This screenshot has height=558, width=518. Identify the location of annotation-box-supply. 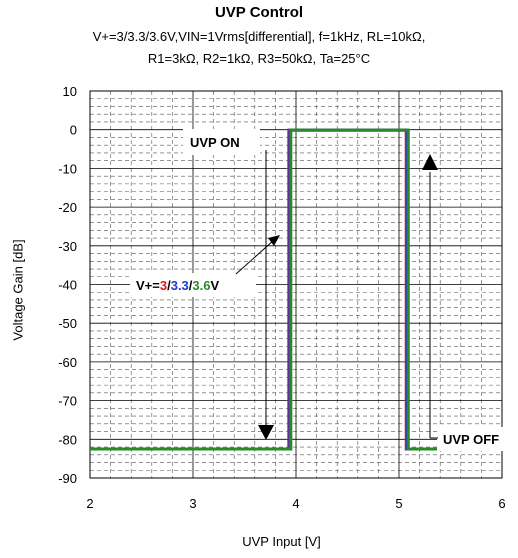
(193, 285).